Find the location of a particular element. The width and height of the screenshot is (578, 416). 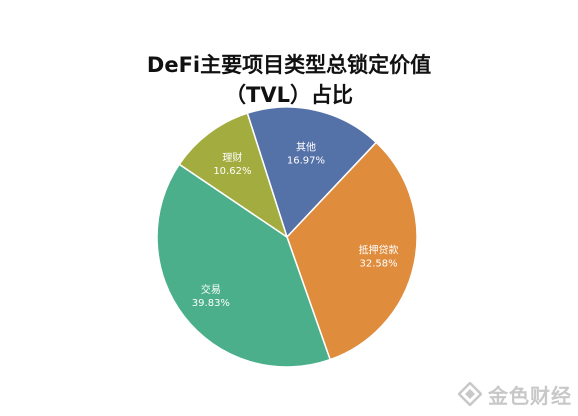

watermark: 金色财经 is located at coordinates (515, 394).